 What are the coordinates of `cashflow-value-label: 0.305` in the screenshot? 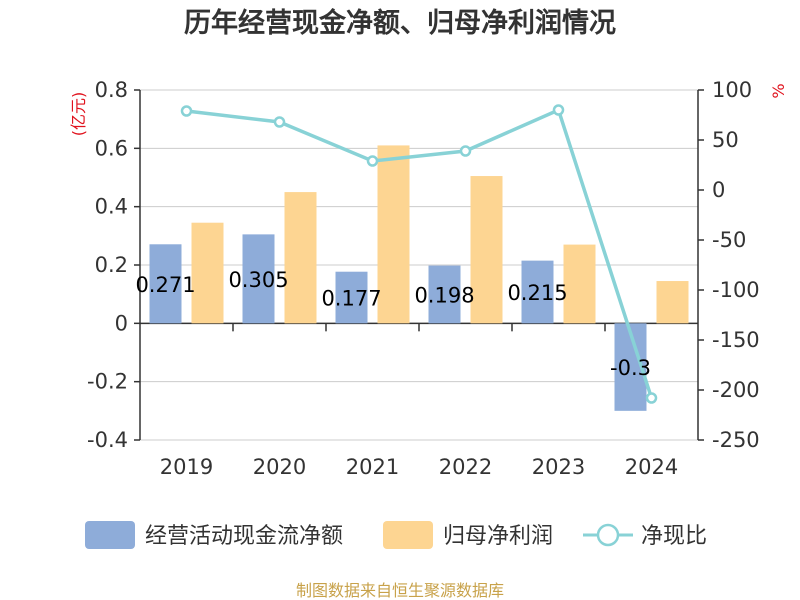 It's located at (258, 280).